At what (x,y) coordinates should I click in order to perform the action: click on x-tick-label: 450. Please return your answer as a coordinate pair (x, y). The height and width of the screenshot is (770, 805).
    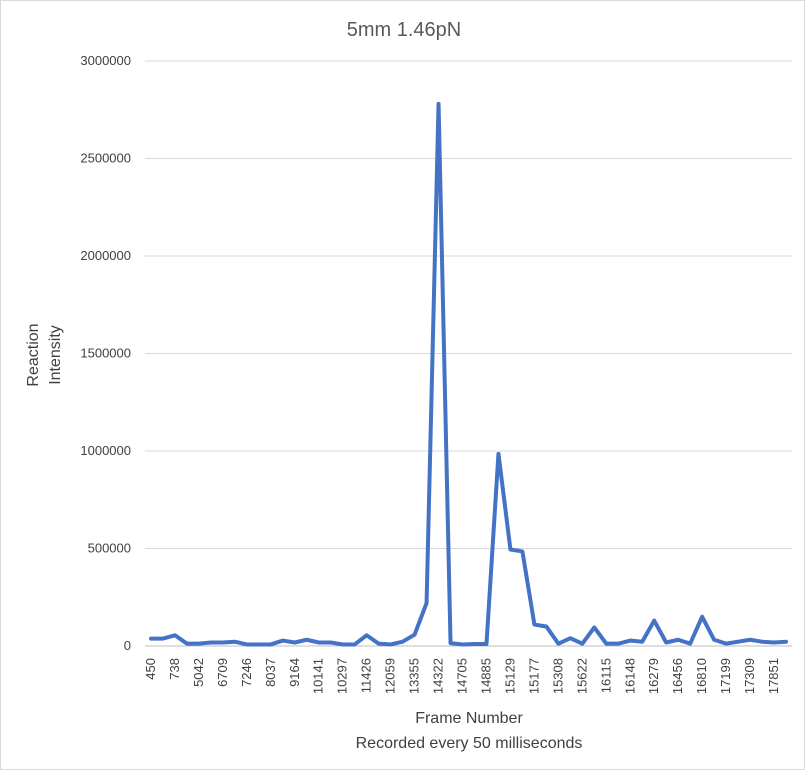
    Looking at the image, I should click on (150, 669).